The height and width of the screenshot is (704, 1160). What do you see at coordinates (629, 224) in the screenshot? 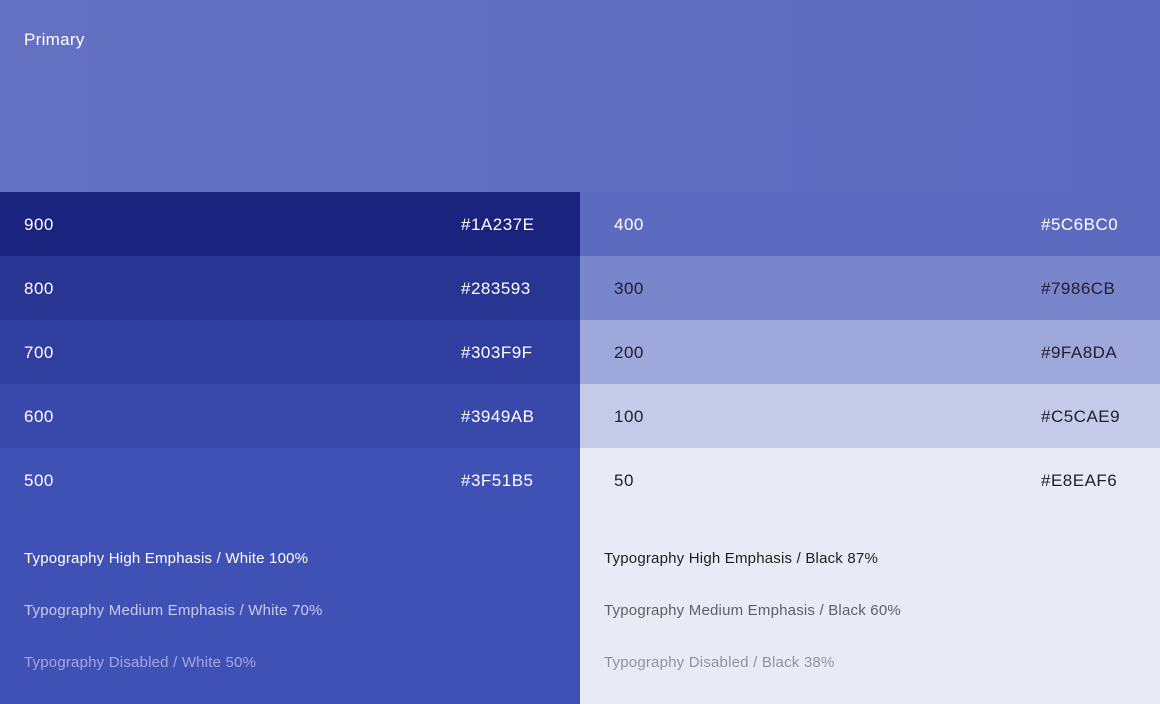
I see `shade-label: 400` at bounding box center [629, 224].